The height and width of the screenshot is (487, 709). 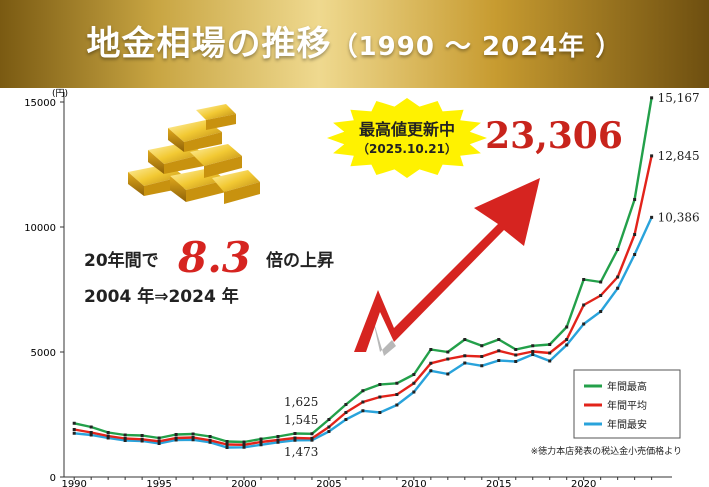 I want to click on gold-bars-illustration, so click(x=194, y=154).